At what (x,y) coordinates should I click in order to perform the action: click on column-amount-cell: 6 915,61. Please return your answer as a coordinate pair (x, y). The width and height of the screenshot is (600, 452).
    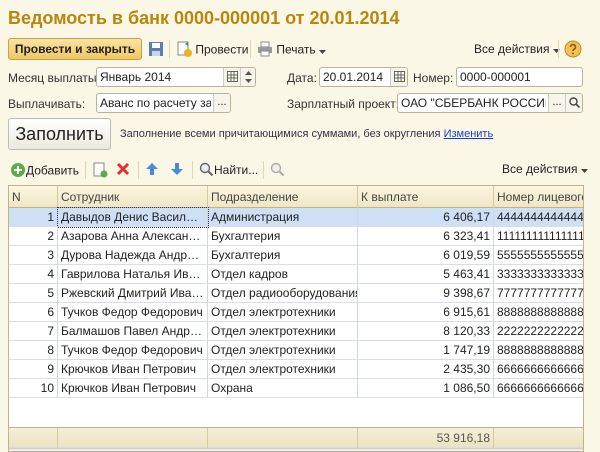
    Looking at the image, I should click on (426, 312).